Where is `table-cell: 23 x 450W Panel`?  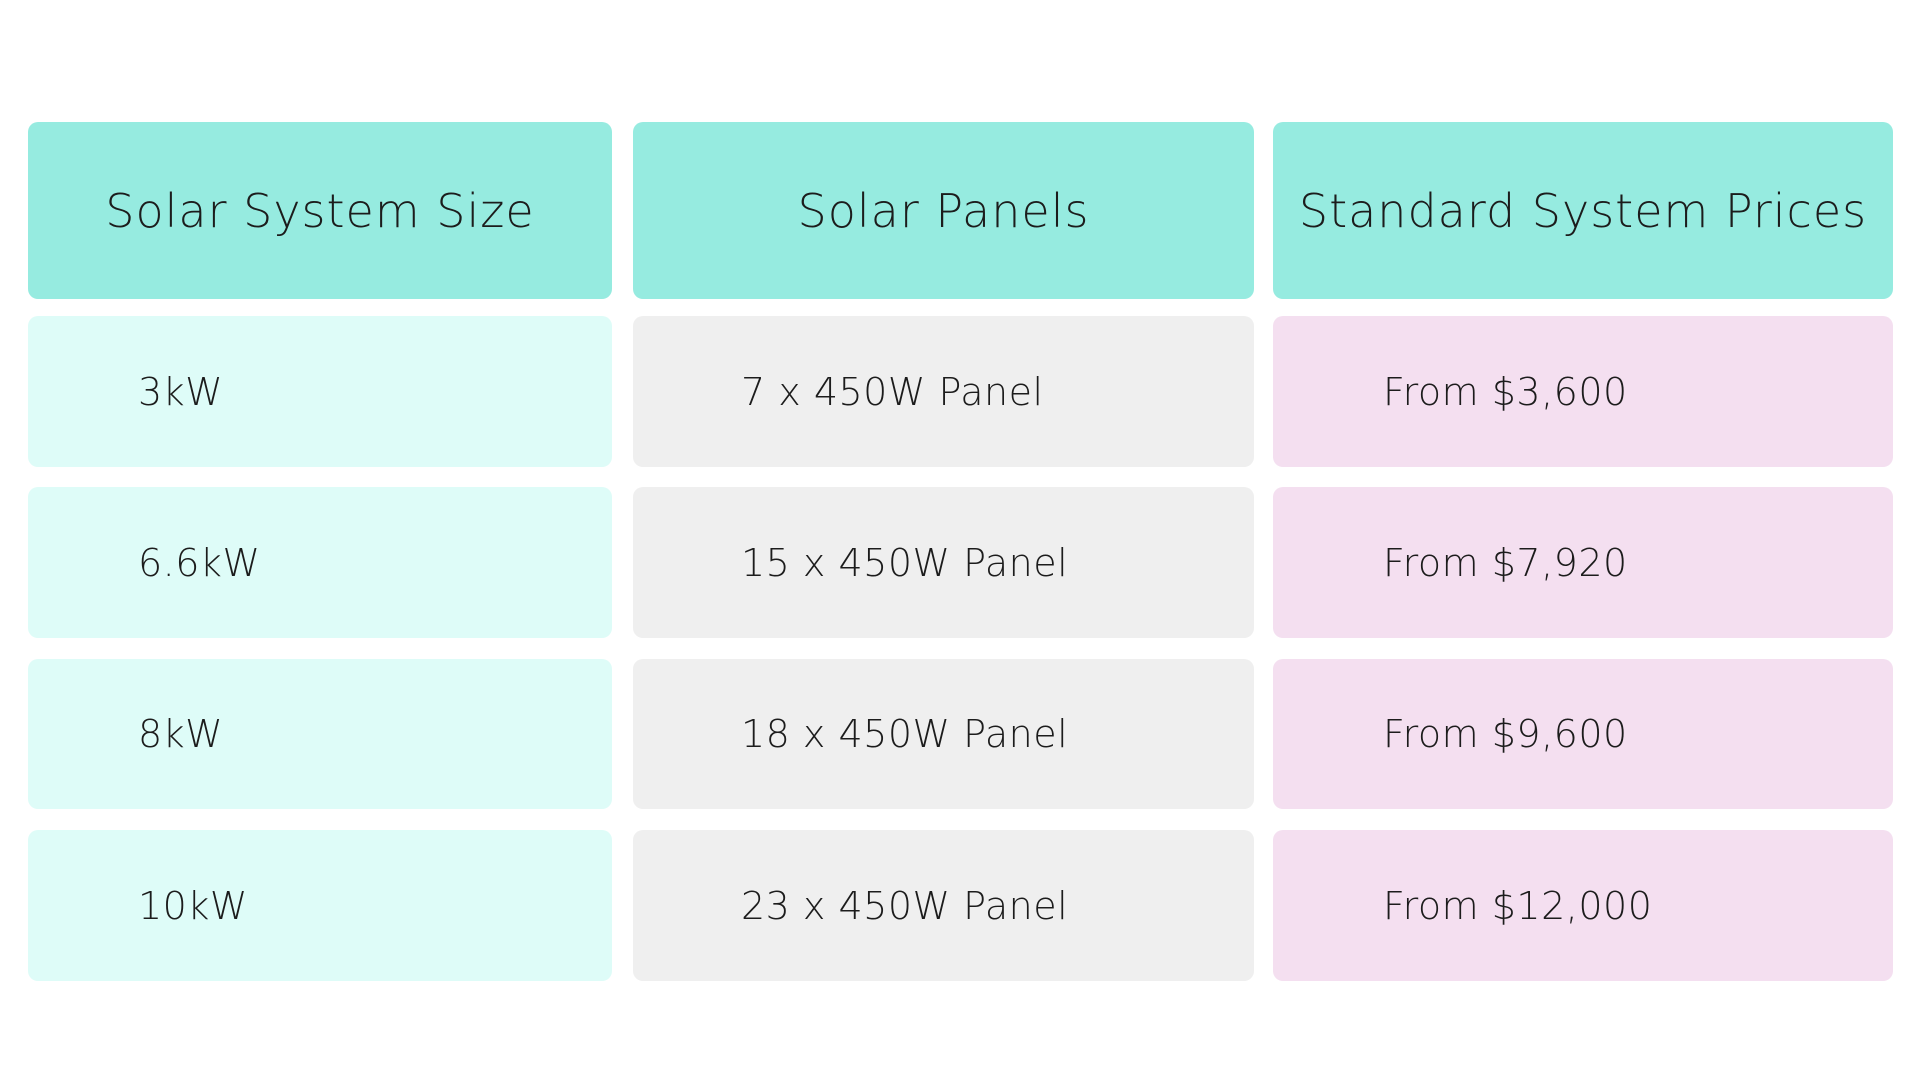
table-cell: 23 x 450W Panel is located at coordinates (943, 905).